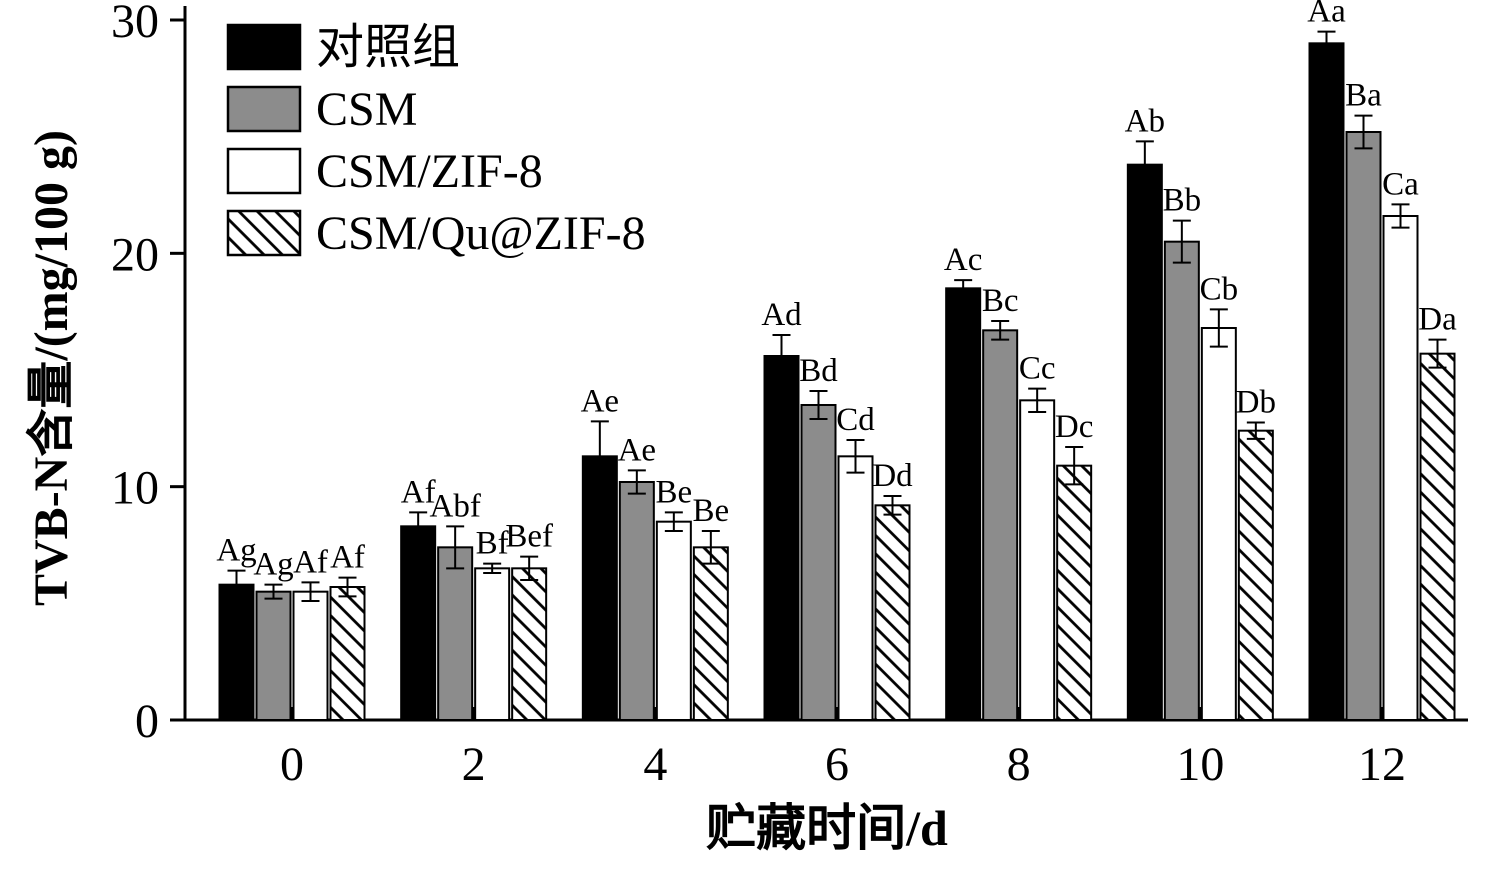  Describe the element at coordinates (481, 233) in the screenshot. I see `legend-label: CSM/Qu@ZIF-8` at that location.